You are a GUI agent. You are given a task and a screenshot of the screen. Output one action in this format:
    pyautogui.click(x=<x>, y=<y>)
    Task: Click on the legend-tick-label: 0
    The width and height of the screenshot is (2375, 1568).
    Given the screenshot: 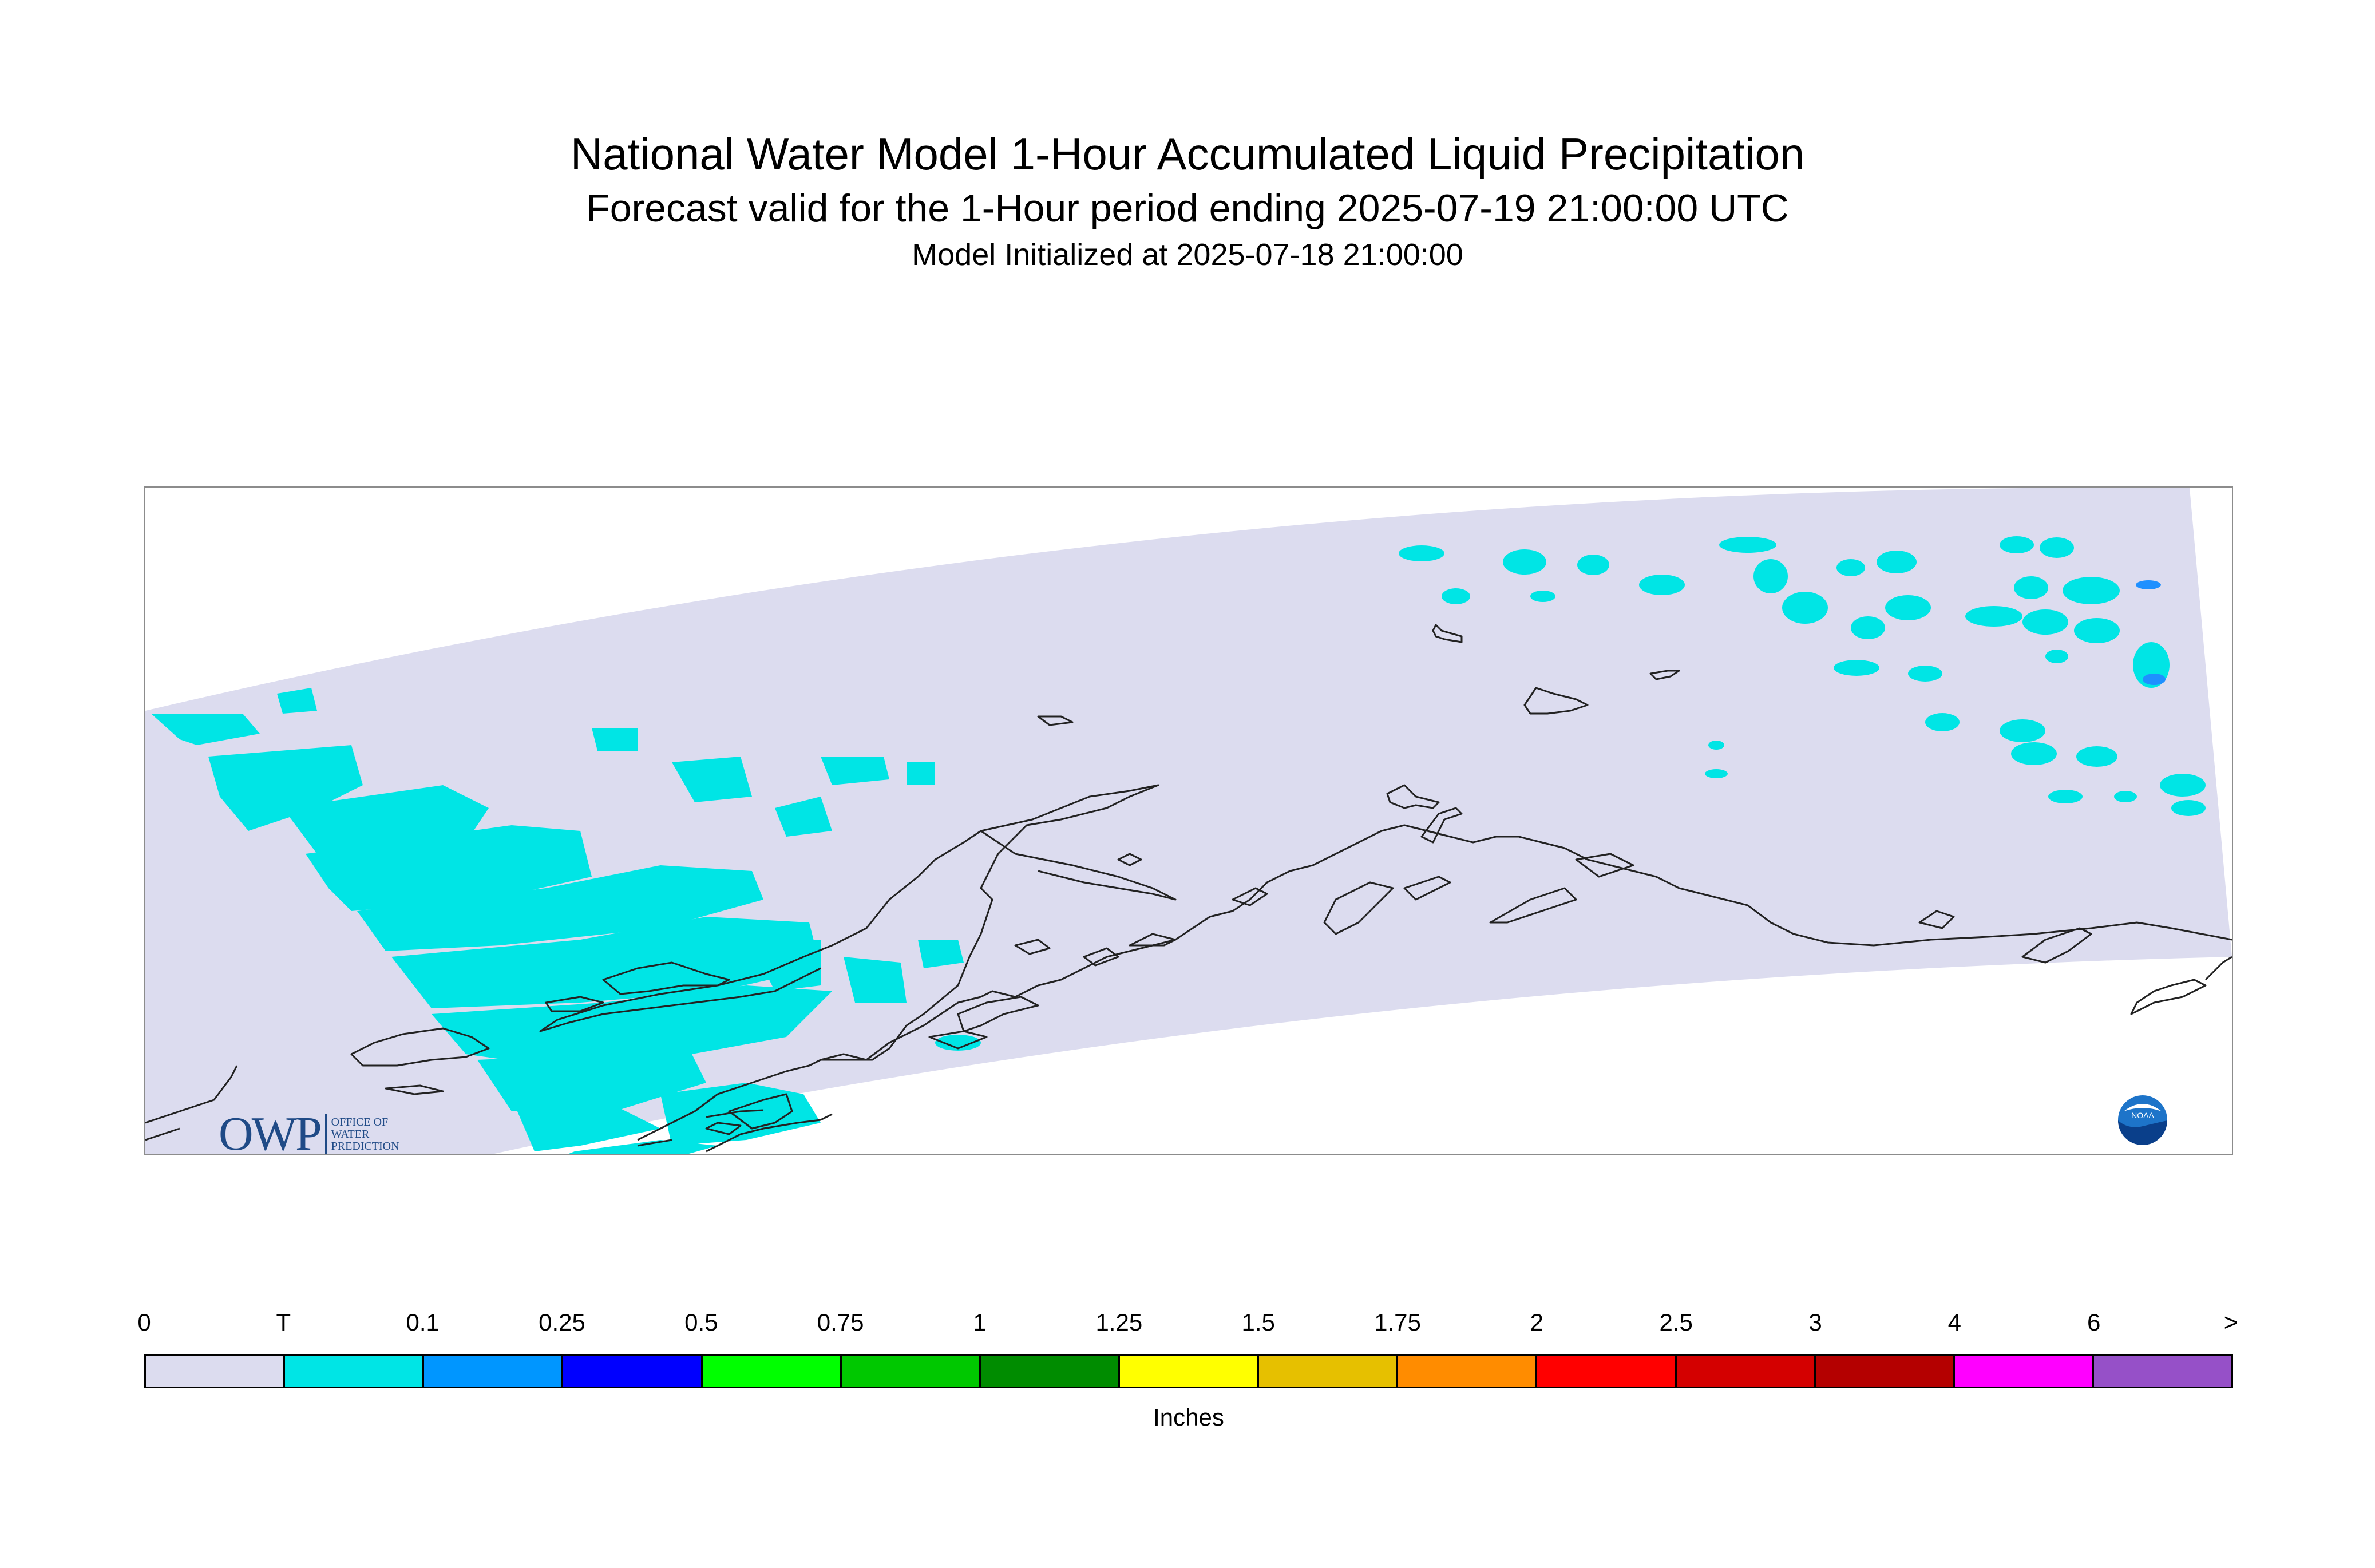 What is the action you would take?
    pyautogui.click(x=144, y=1322)
    